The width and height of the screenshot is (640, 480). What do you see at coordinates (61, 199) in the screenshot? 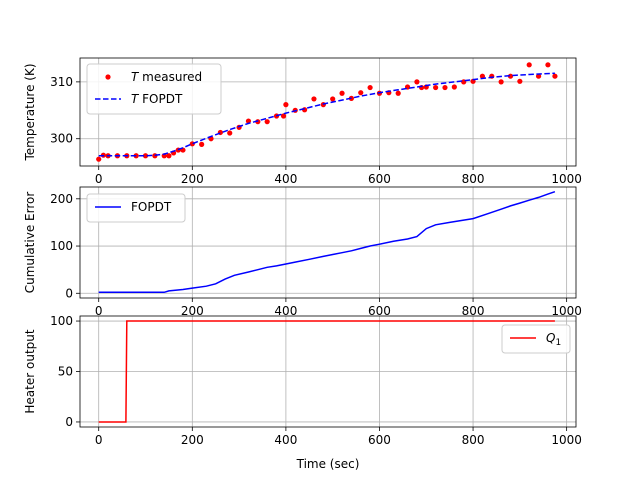
I see `y-tick-label: 200` at bounding box center [61, 199].